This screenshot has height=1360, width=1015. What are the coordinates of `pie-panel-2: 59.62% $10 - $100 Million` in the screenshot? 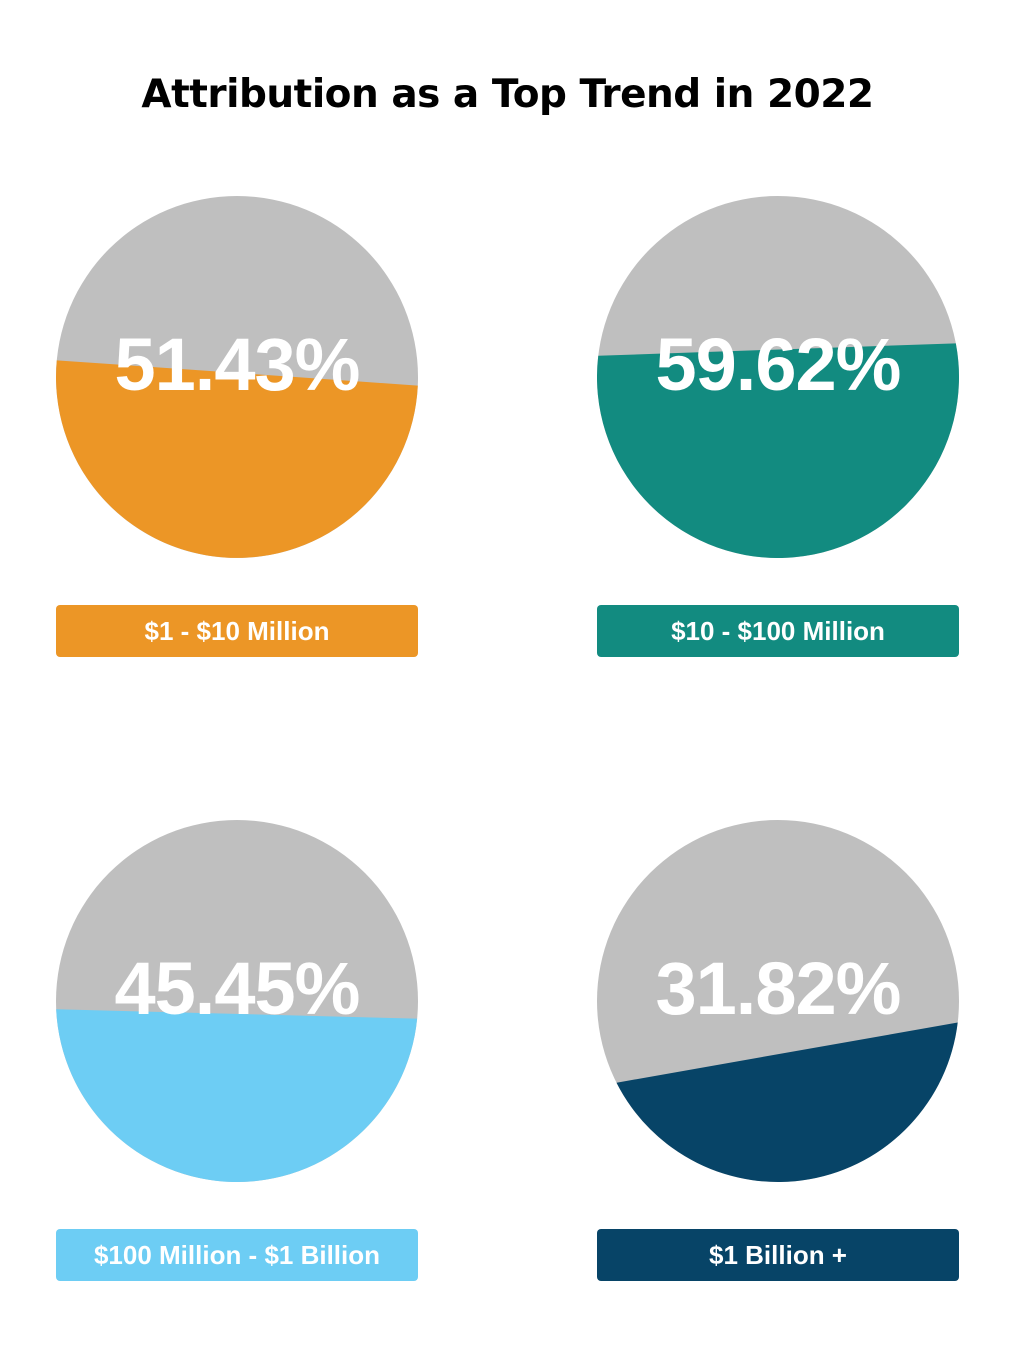 It's located at (778, 426).